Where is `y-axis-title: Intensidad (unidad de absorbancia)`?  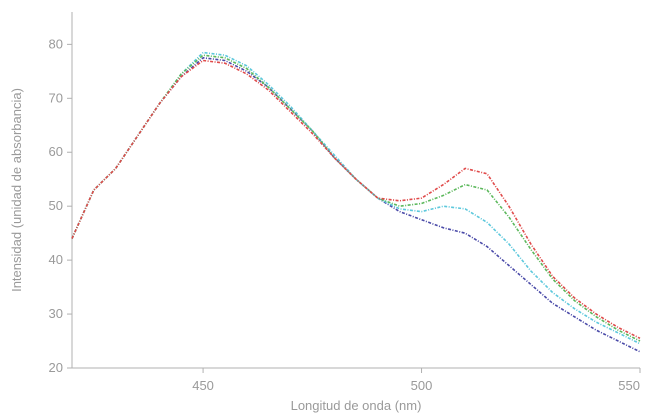
y-axis-title: Intensidad (unidad de absorbancia) is located at coordinates (16, 190).